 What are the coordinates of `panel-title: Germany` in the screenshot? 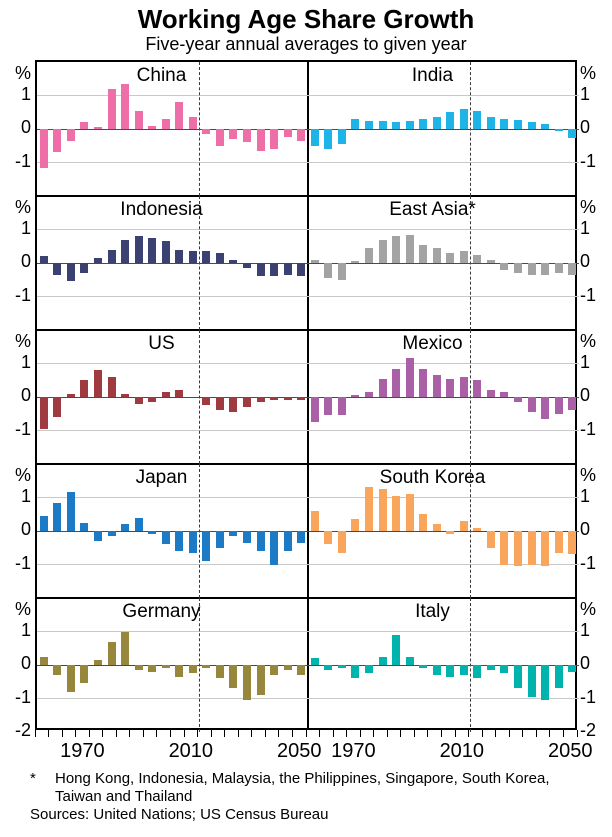 It's located at (161, 611).